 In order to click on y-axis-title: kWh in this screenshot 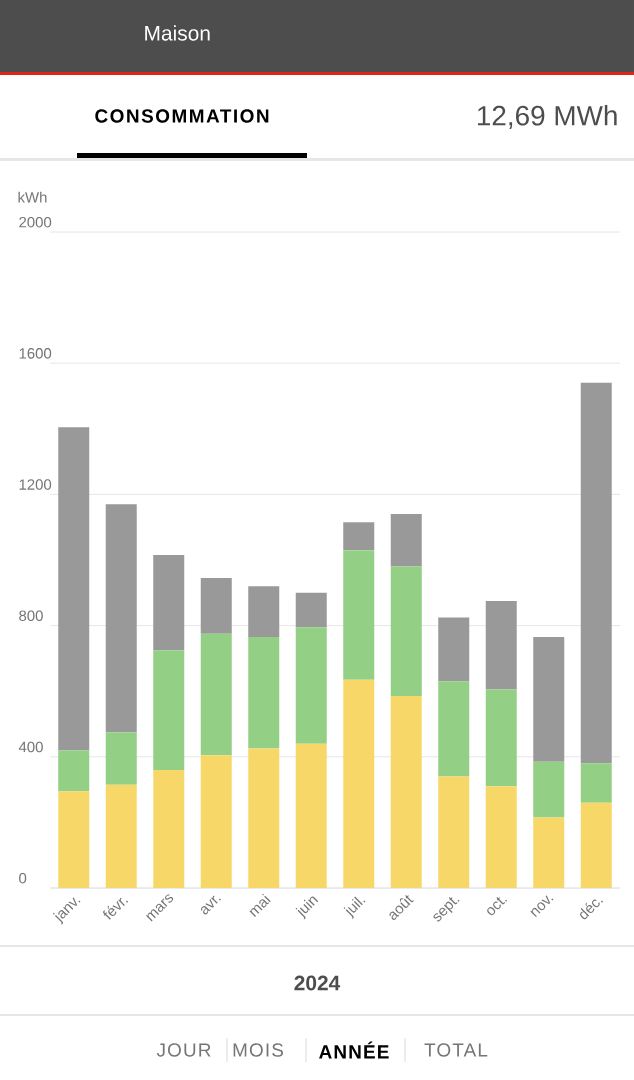, I will do `click(32, 197)`.